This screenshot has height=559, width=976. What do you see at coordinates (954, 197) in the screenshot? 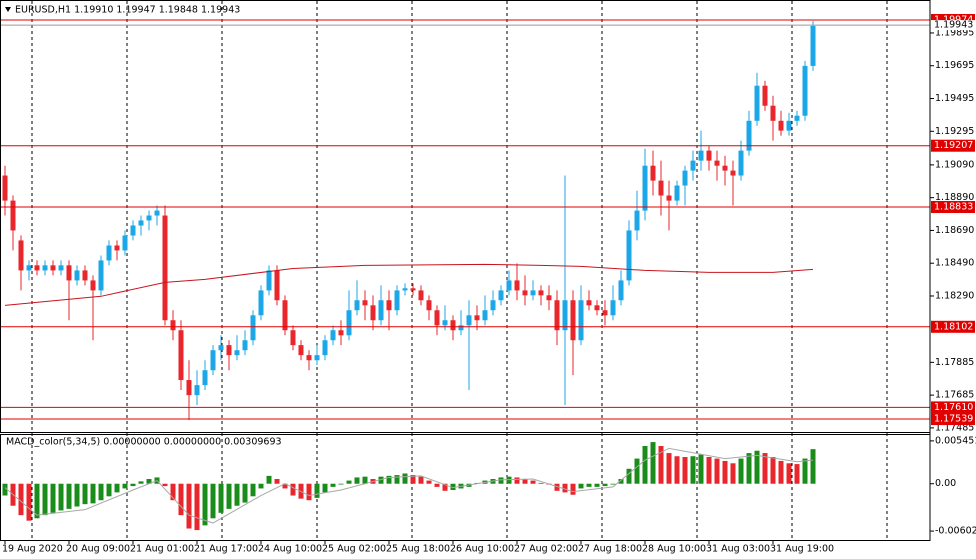
I see `y-tick-label: 1.18890` at bounding box center [954, 197].